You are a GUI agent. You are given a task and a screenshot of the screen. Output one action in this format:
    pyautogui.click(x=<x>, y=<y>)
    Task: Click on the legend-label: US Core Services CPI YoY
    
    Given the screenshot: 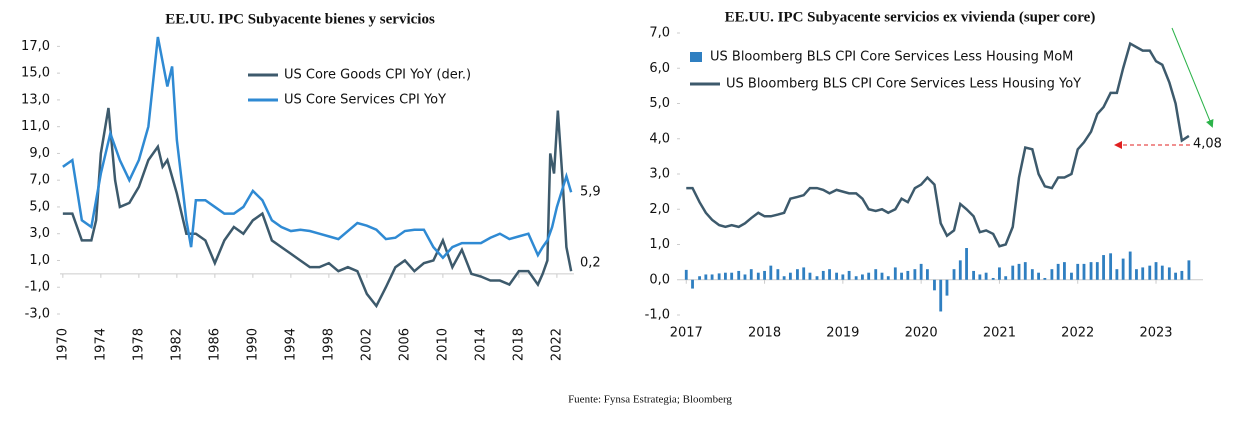 What is the action you would take?
    pyautogui.click(x=365, y=100)
    